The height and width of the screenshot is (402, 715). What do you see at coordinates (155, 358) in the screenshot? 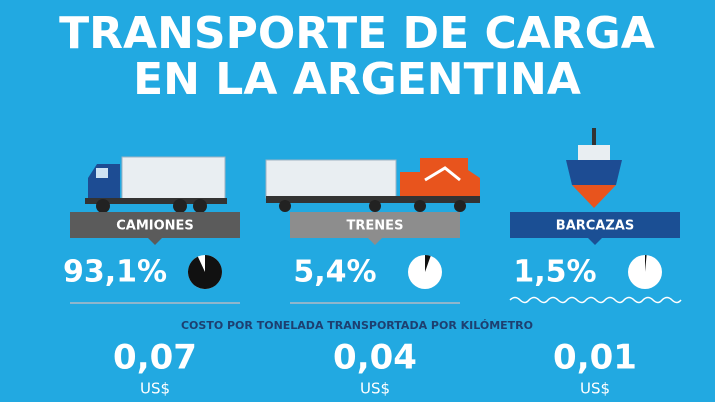
I see `cost-value: 0,07` at bounding box center [155, 358].